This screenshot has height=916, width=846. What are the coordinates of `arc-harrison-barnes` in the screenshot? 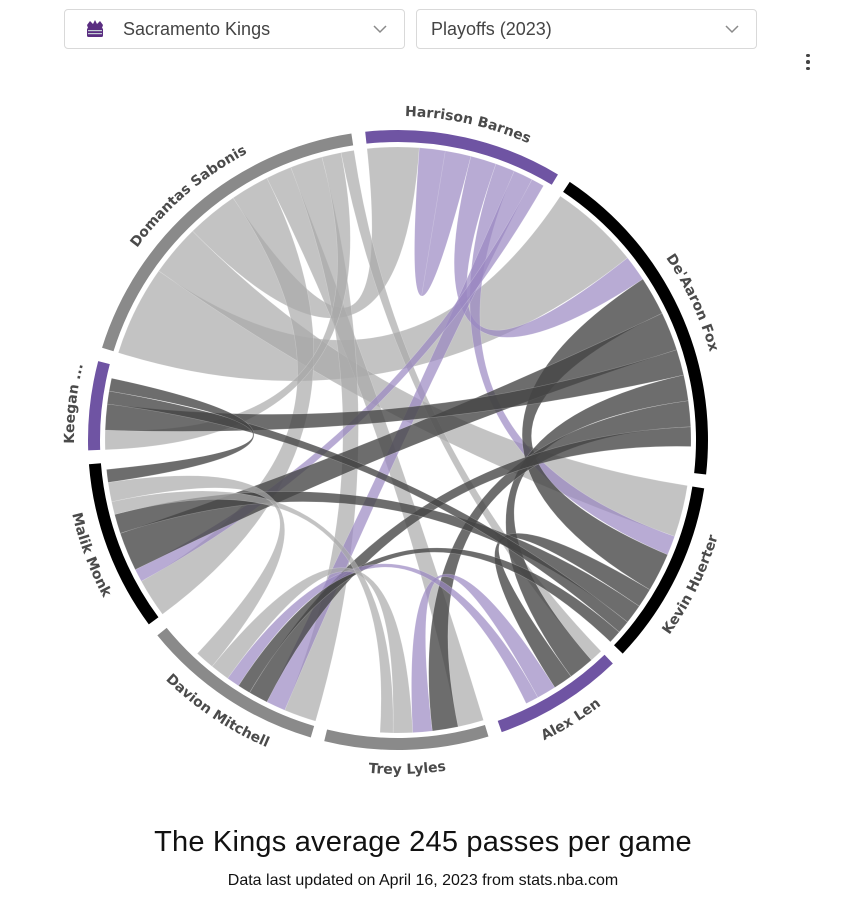 It's located at (461, 157).